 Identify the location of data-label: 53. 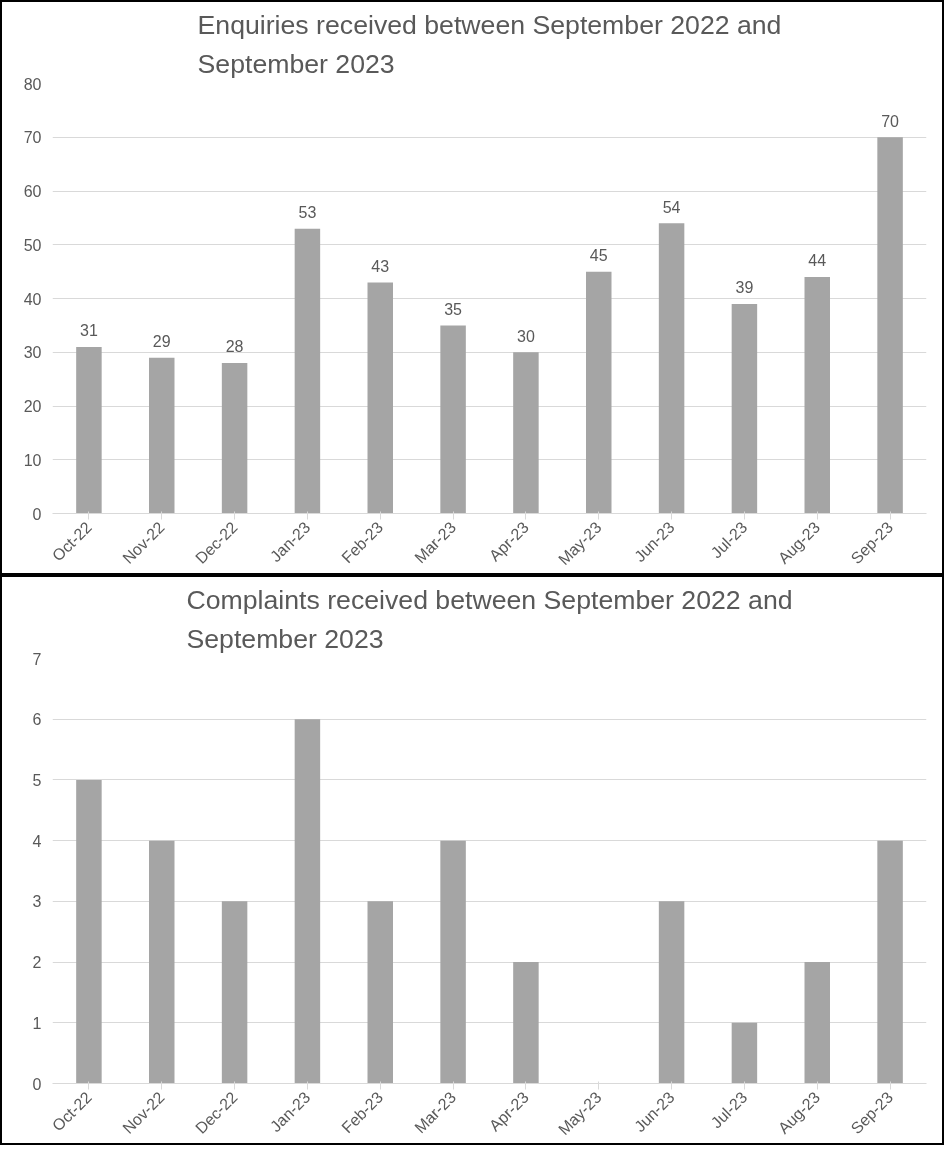
(307, 212).